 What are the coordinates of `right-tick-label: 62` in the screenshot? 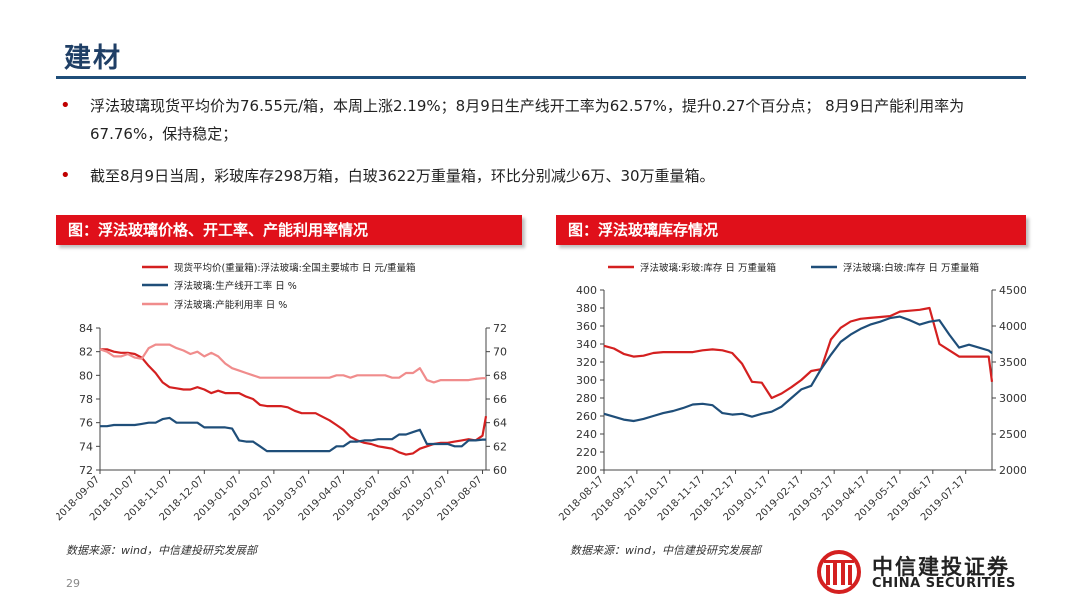 It's located at (500, 446).